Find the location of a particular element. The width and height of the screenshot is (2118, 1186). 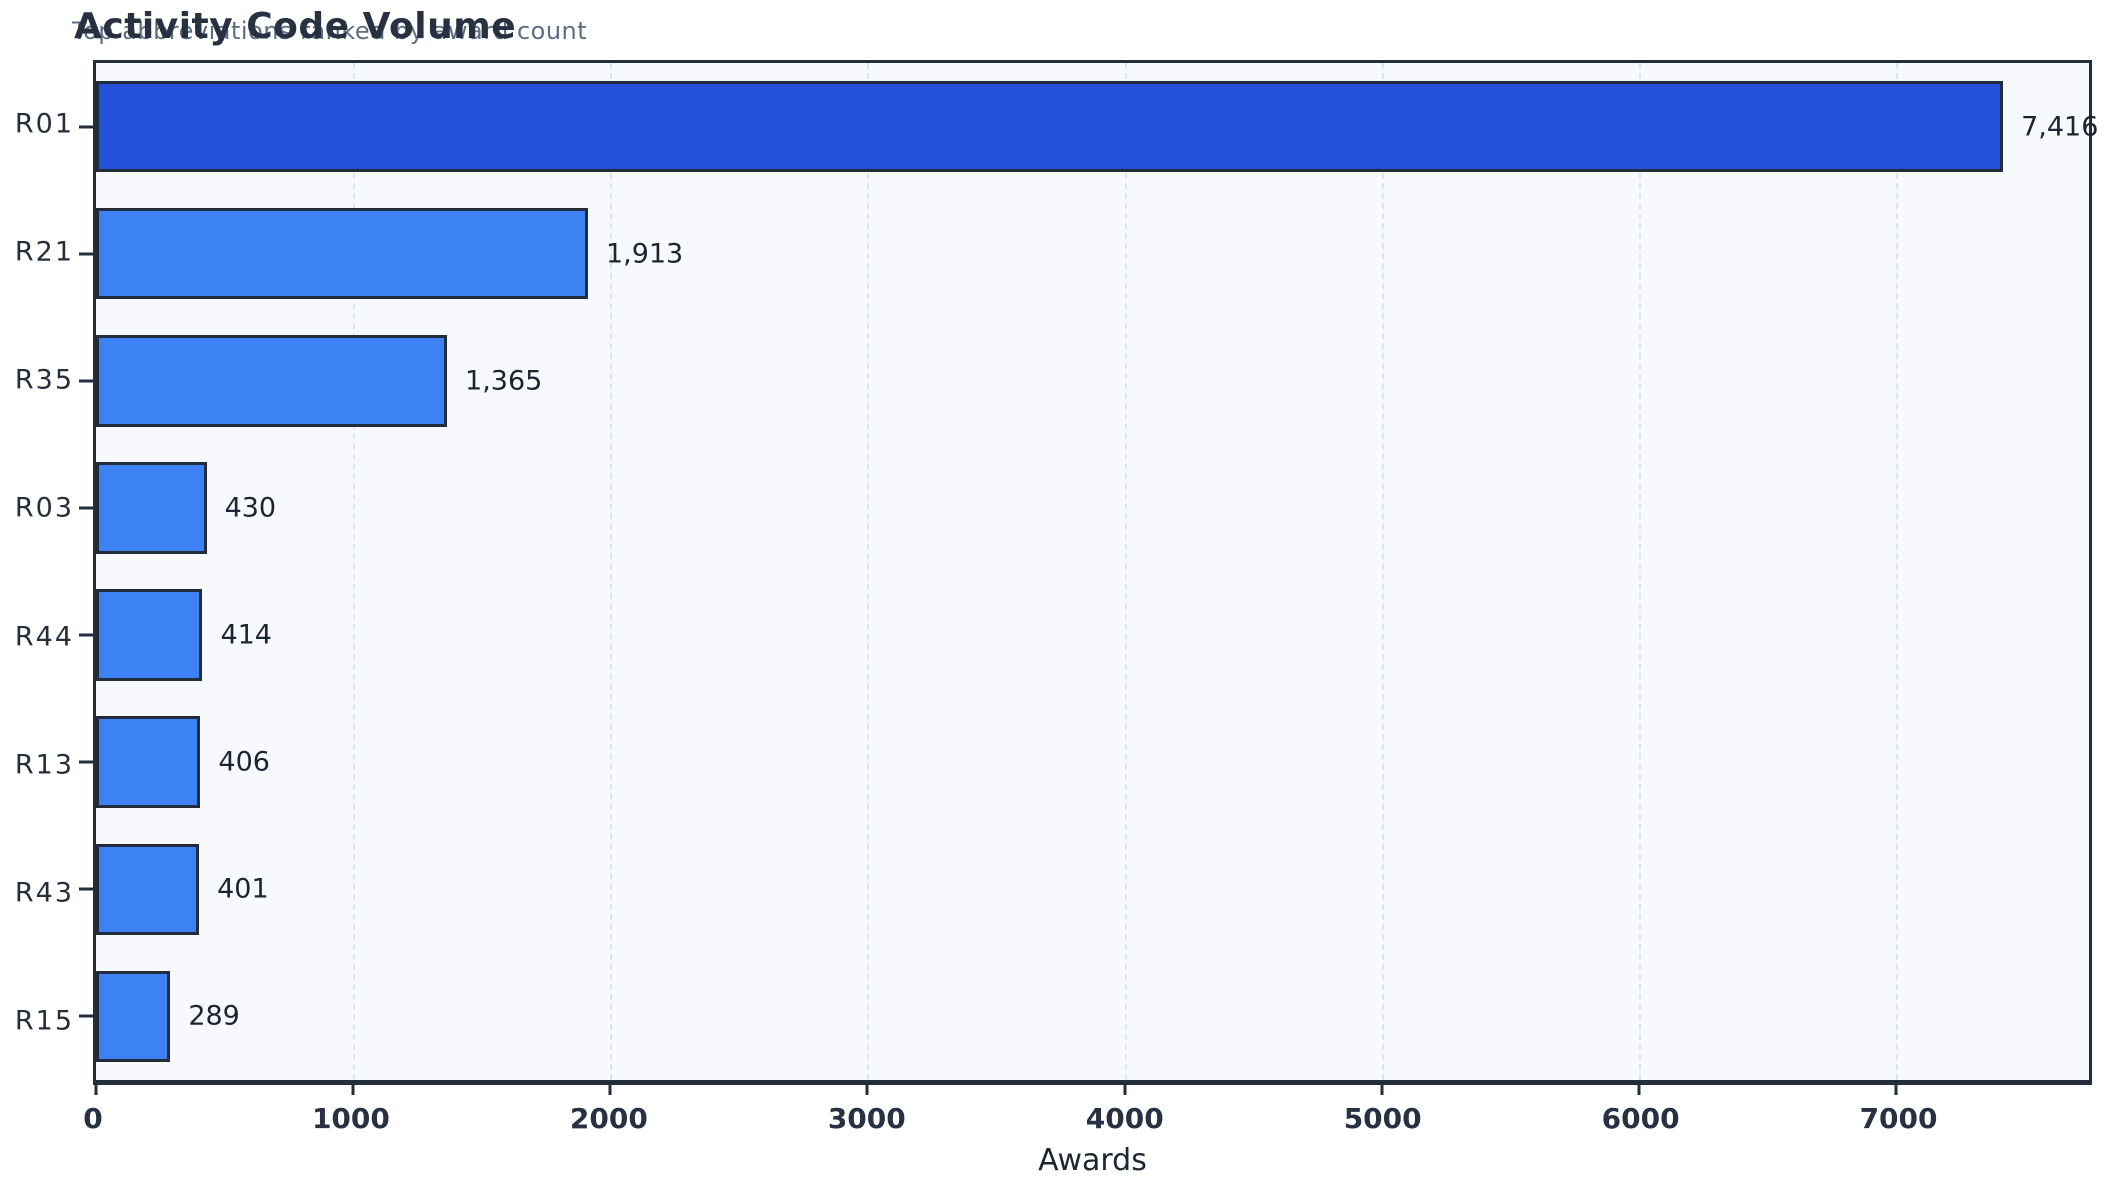

chart-subtitle: Top abbreviations ranked by award count is located at coordinates (330, 31).